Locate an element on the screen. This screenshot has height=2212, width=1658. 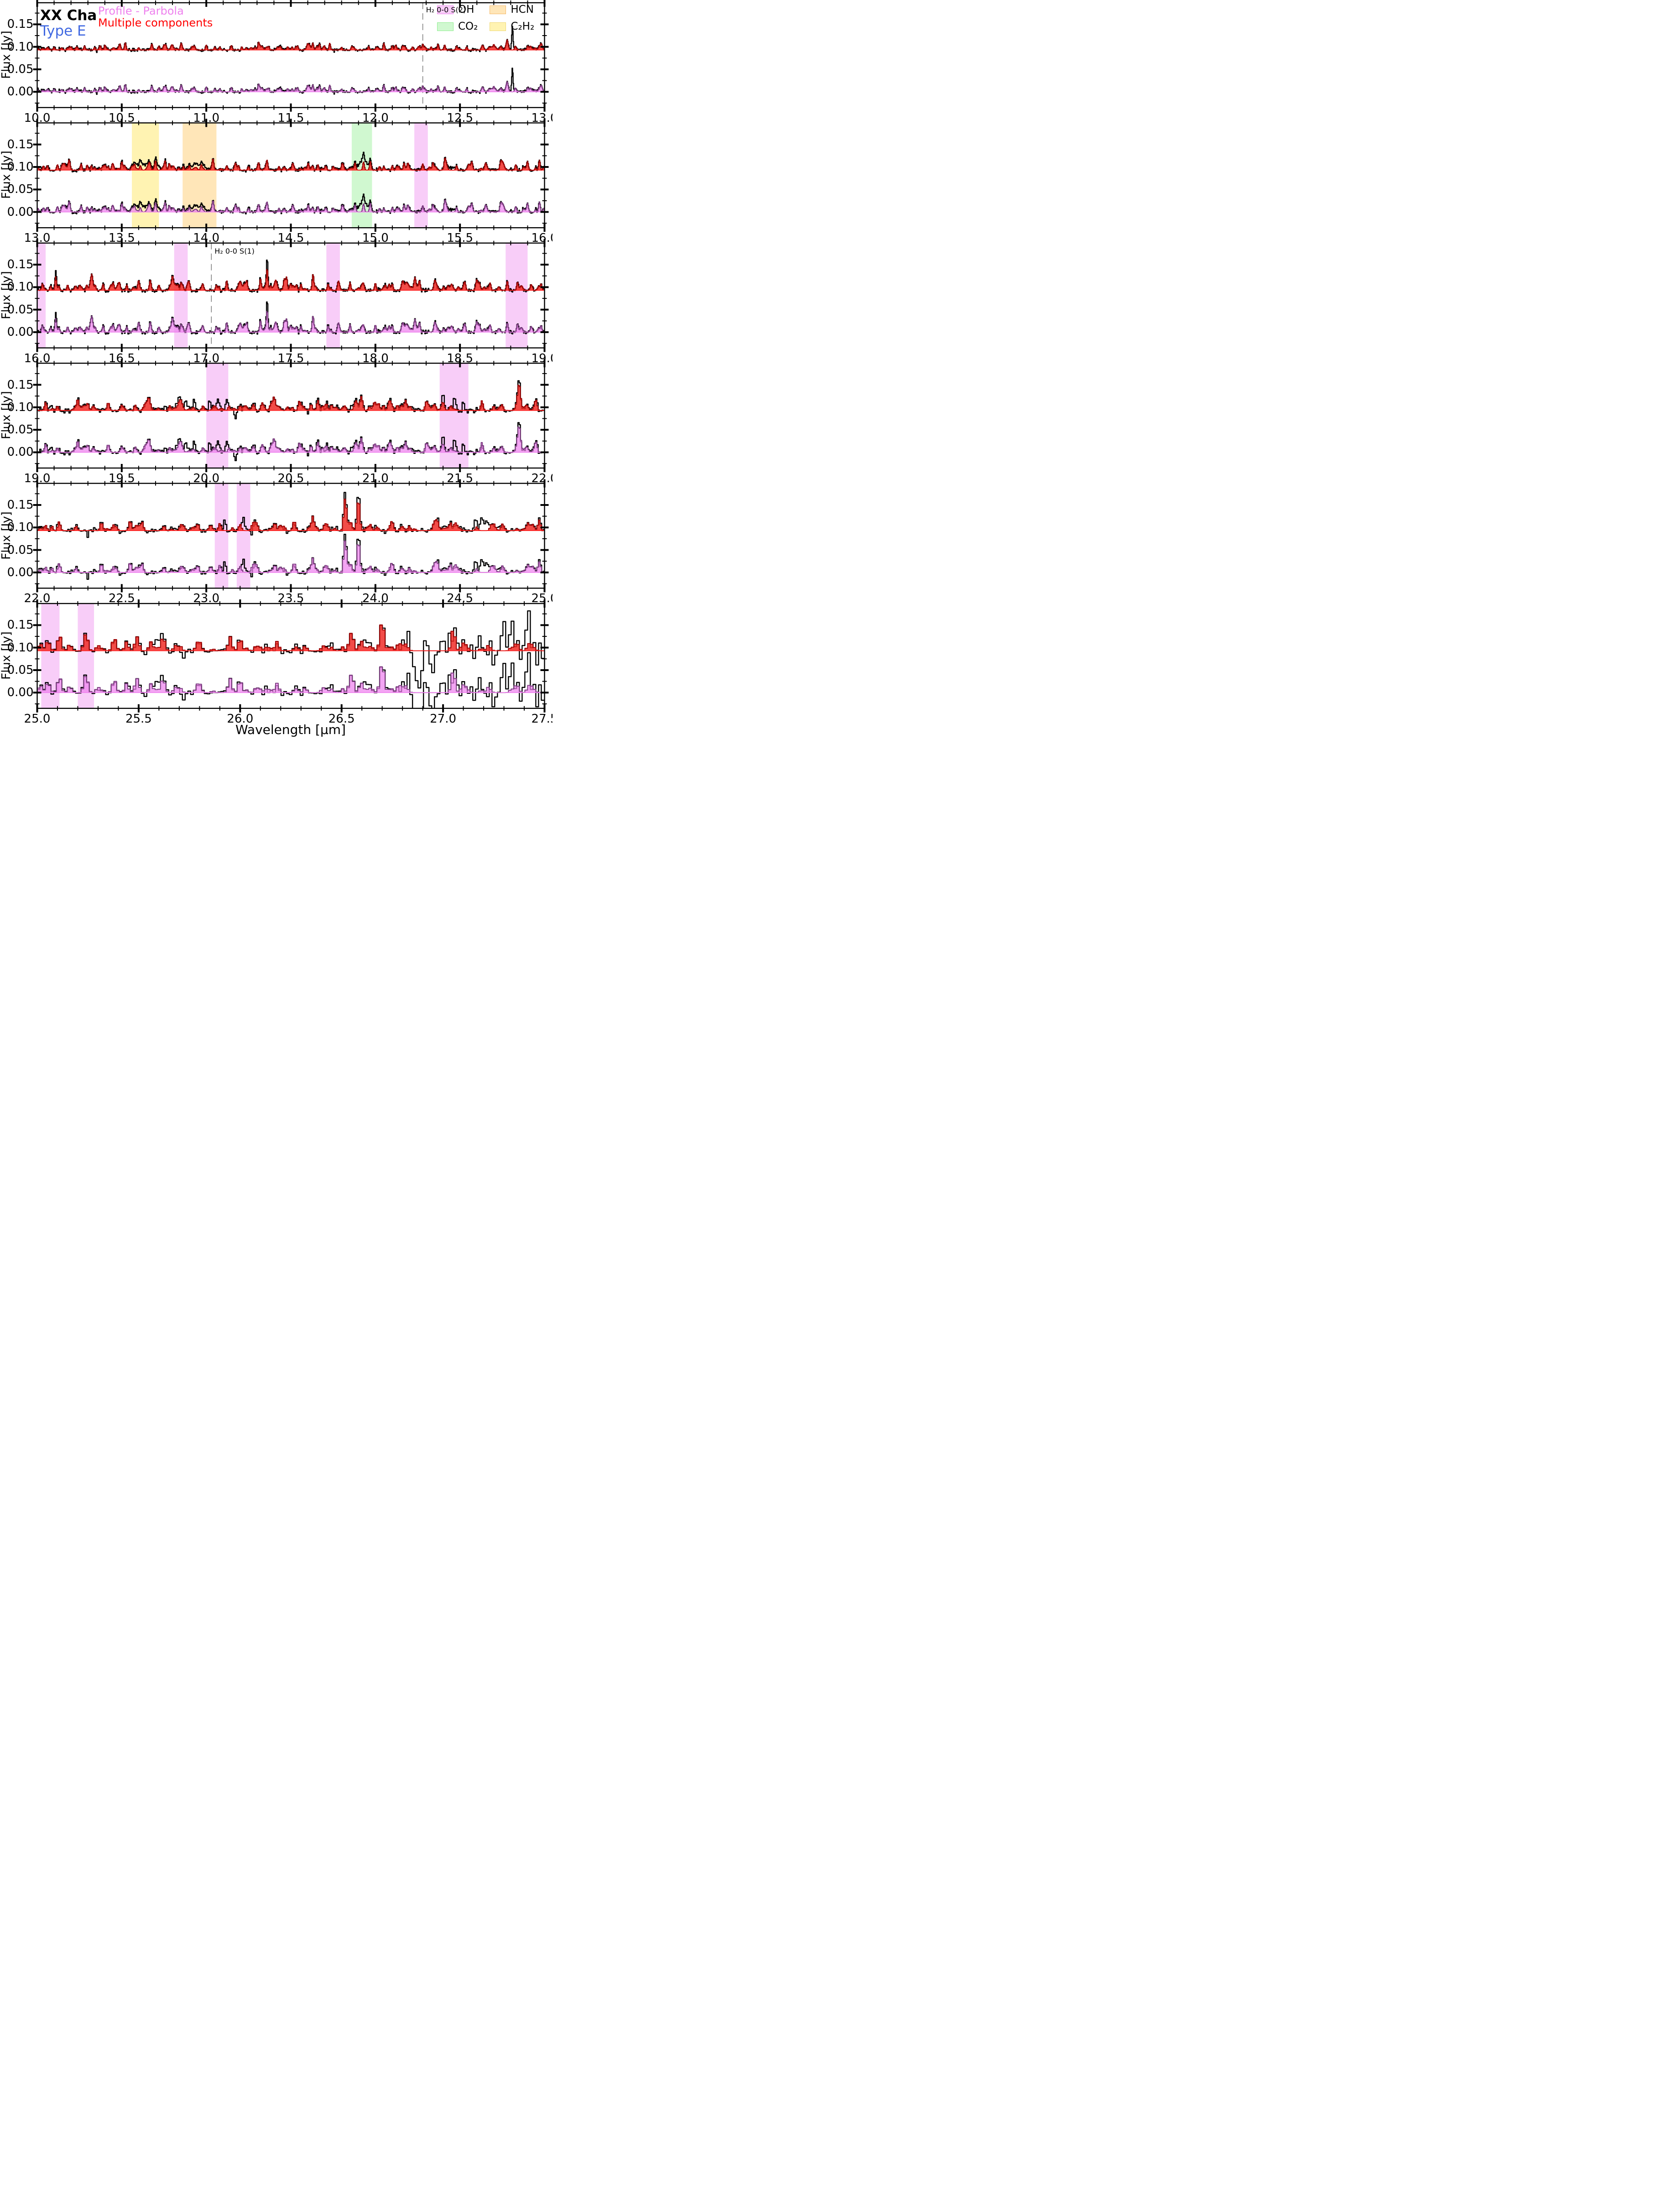
x-tick-label: 11.0 is located at coordinates (206, 118).